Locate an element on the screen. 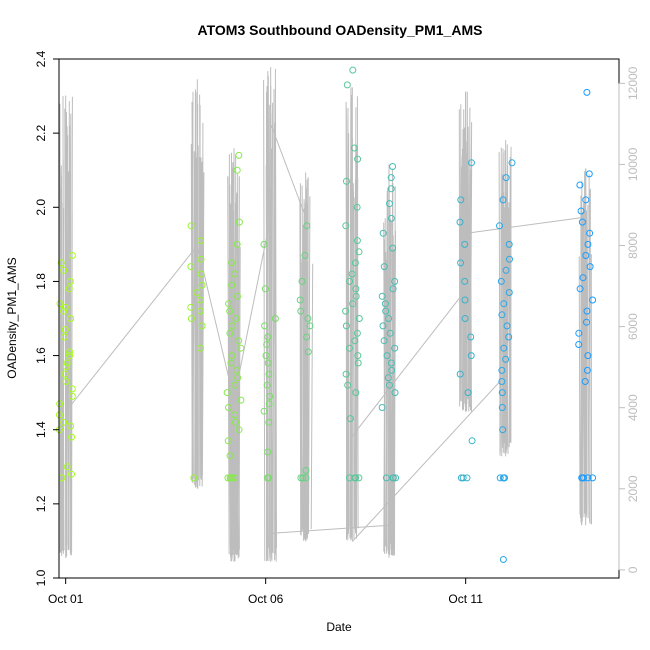 This screenshot has height=650, width=650. y-tick-label-6: 2.2 is located at coordinates (41, 132).